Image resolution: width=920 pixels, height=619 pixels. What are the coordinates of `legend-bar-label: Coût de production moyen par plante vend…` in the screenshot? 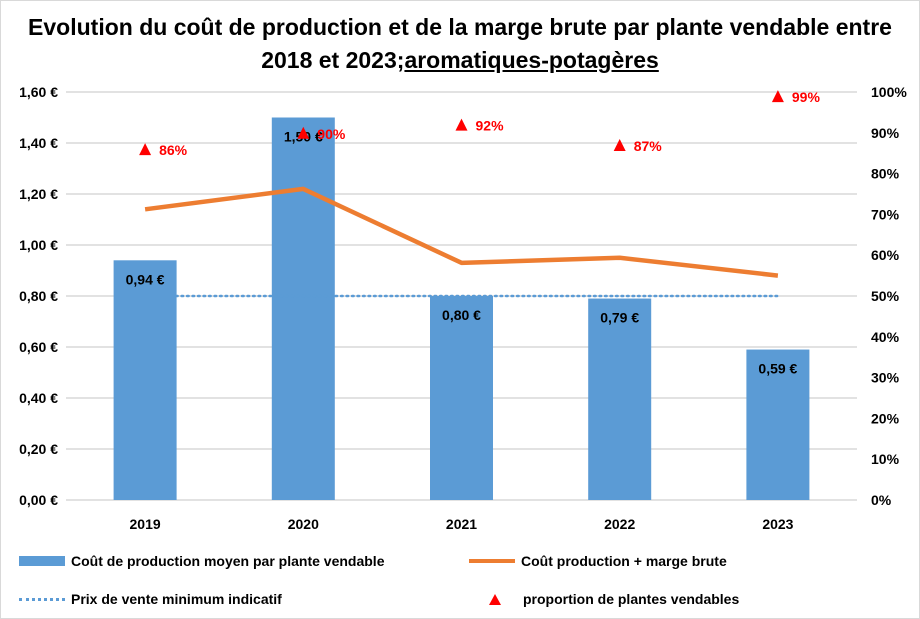 It's located at (228, 561).